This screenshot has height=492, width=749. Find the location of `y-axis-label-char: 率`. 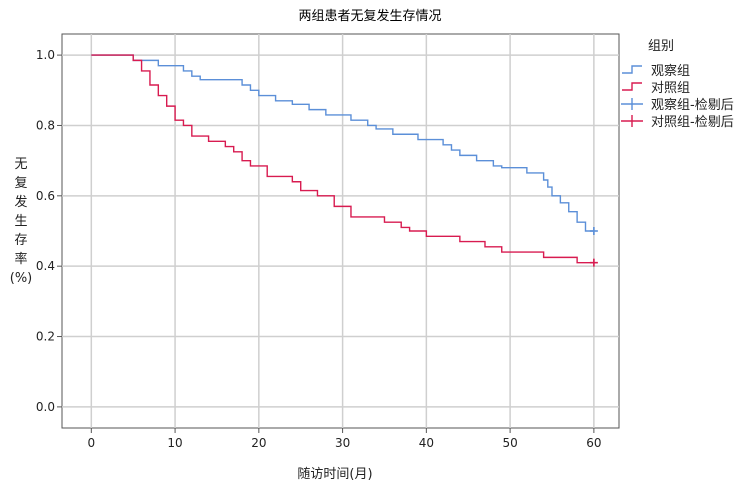

y-axis-label-char: 率 is located at coordinates (20, 259).